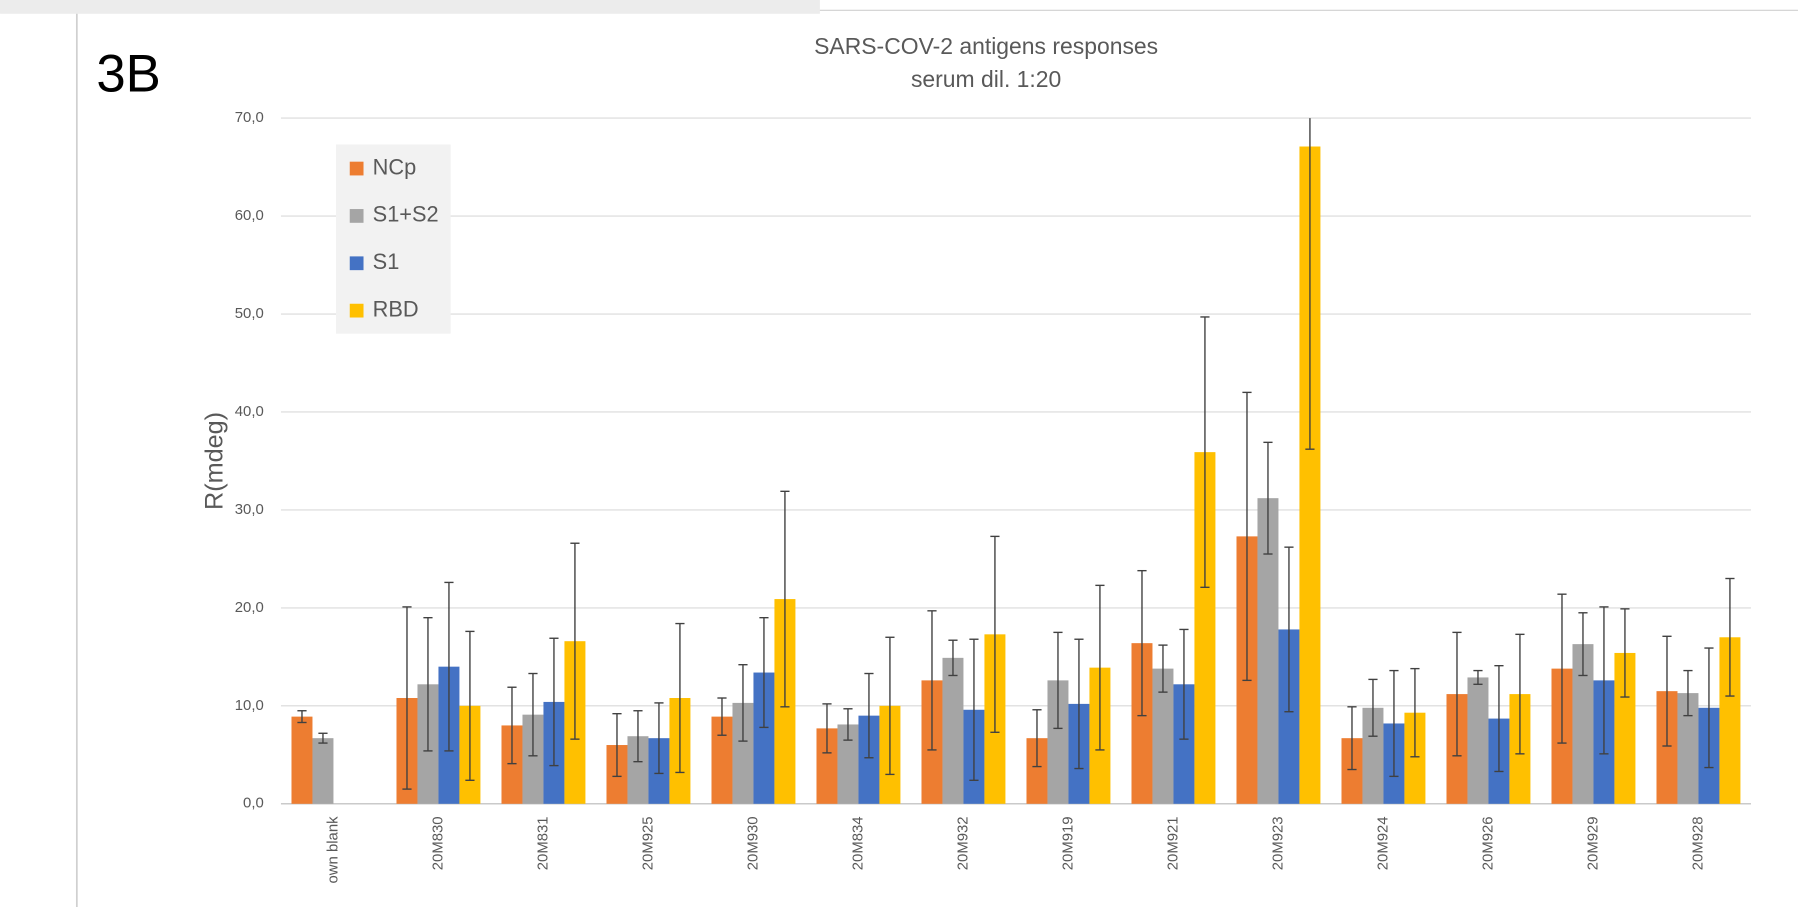  What do you see at coordinates (386, 261) in the screenshot?
I see `legend-label: S1` at bounding box center [386, 261].